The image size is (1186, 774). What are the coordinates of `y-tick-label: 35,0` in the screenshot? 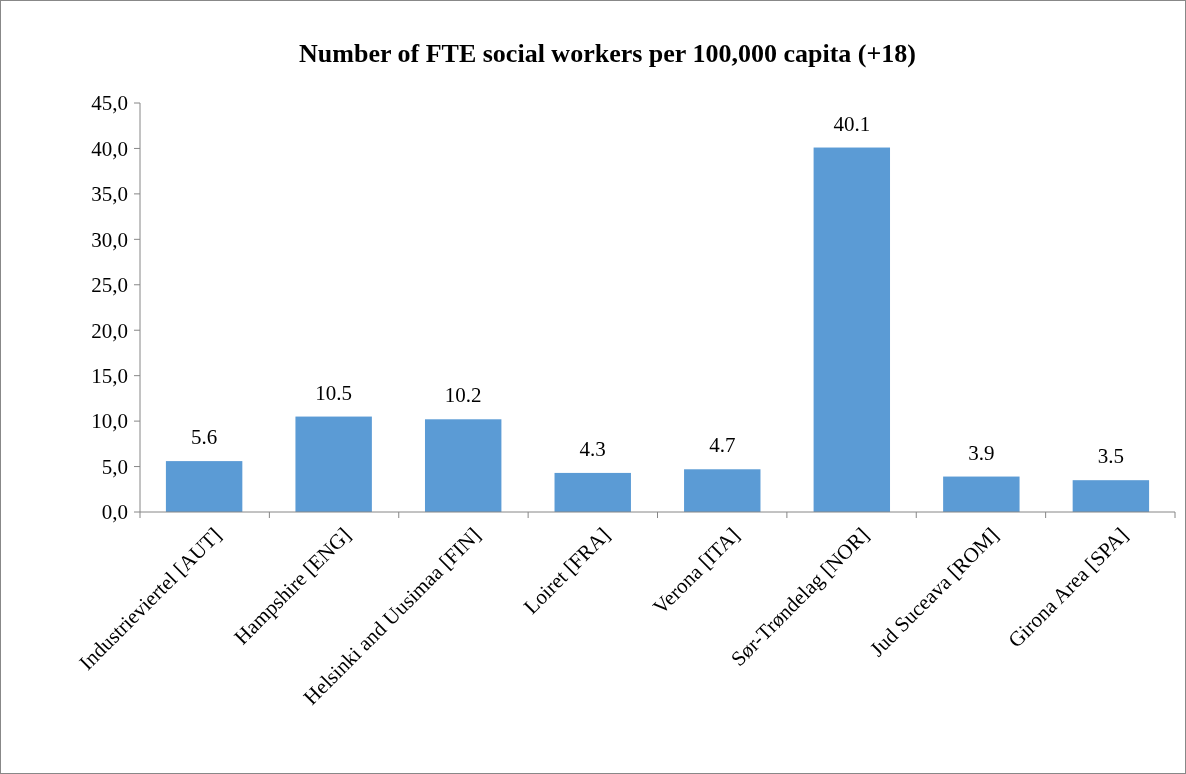 It's located at (109, 194).